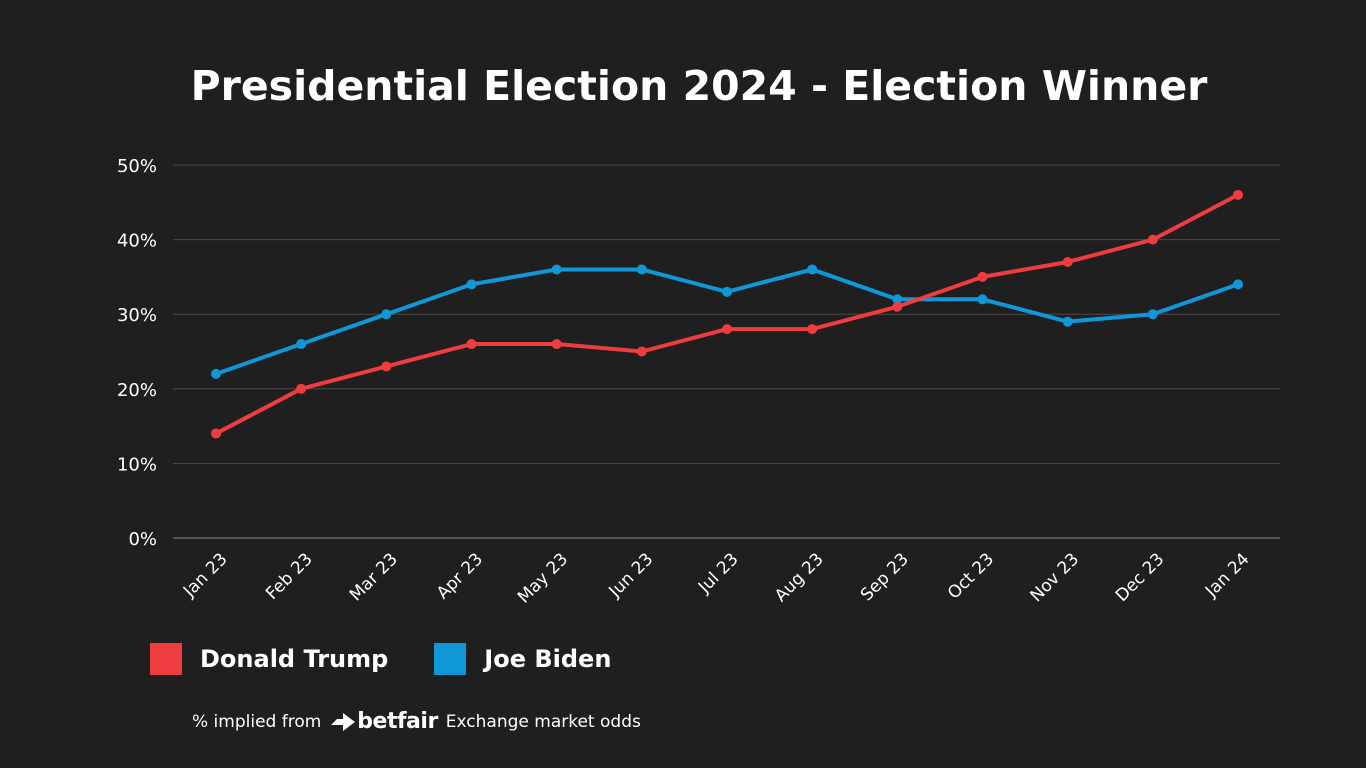 This screenshot has height=768, width=1366. Describe the element at coordinates (460, 576) in the screenshot. I see `x-tick-label: Apr 23` at that location.